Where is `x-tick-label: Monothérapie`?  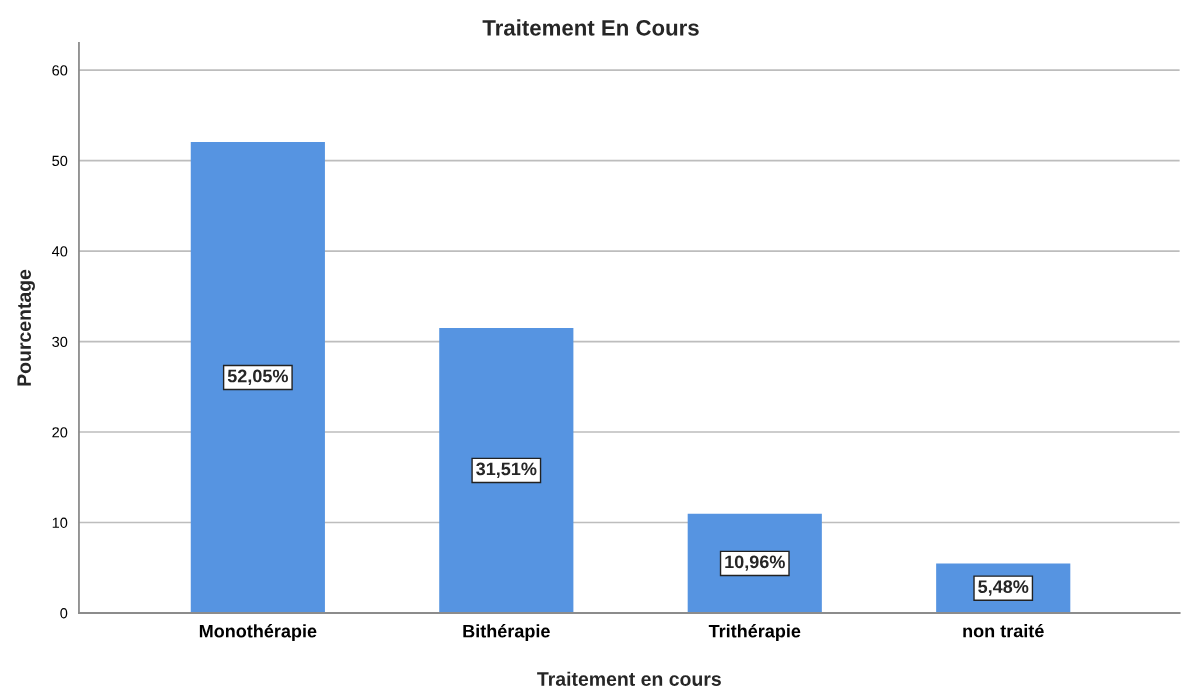
x-tick-label: Monothérapie is located at coordinates (258, 633).